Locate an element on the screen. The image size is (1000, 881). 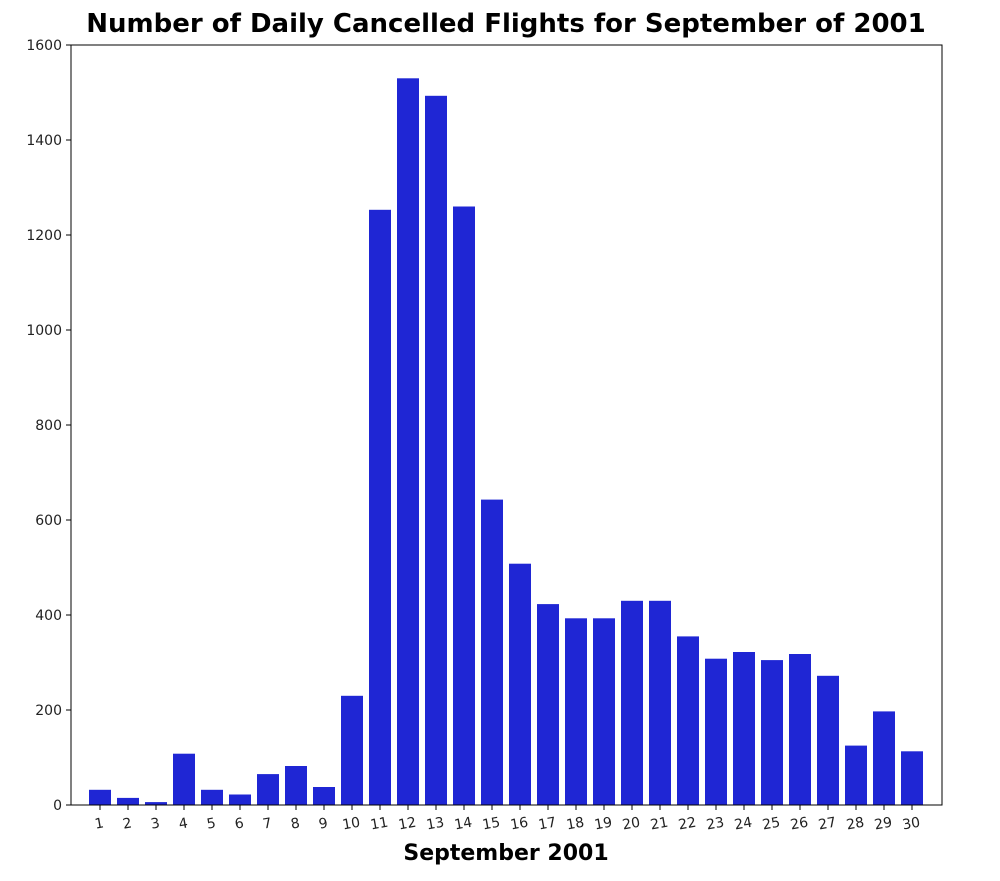
x-tick-label: 13 is located at coordinates (435, 824).